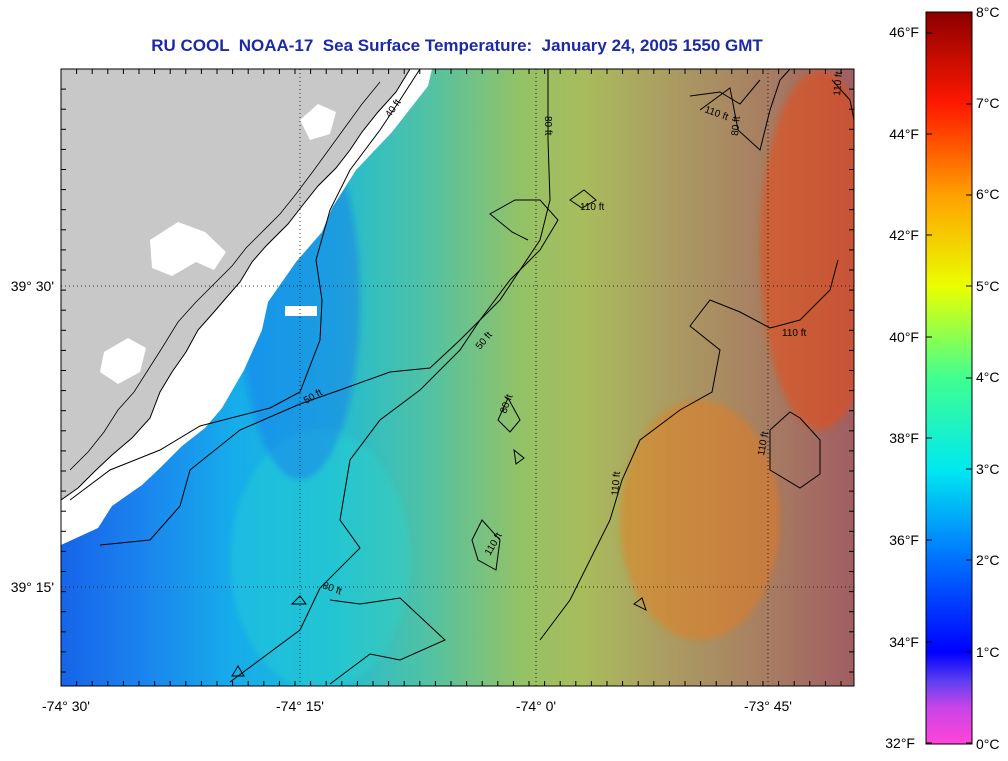 The image size is (1008, 761). Describe the element at coordinates (640, 604) in the screenshot. I see `contour-110ft-small-c` at that location.